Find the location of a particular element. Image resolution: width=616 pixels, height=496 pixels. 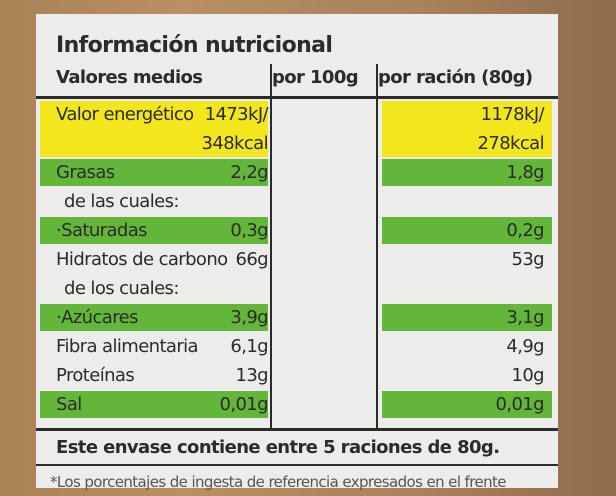

row-label: de las cuales: is located at coordinates (121, 201).